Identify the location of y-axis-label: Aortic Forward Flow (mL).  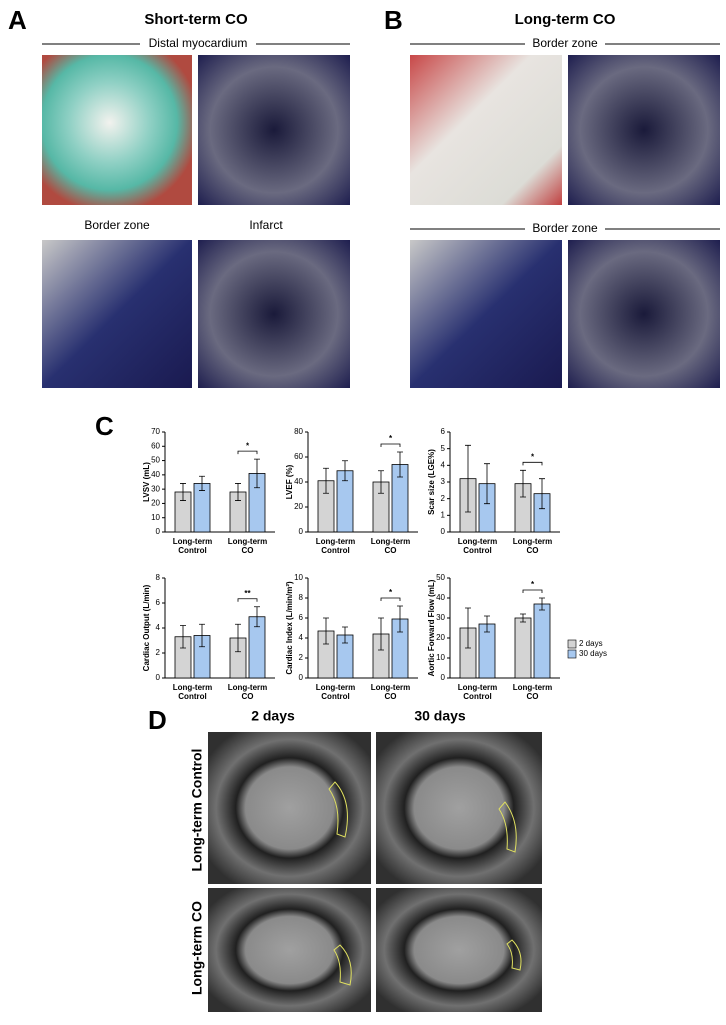
(431, 627).